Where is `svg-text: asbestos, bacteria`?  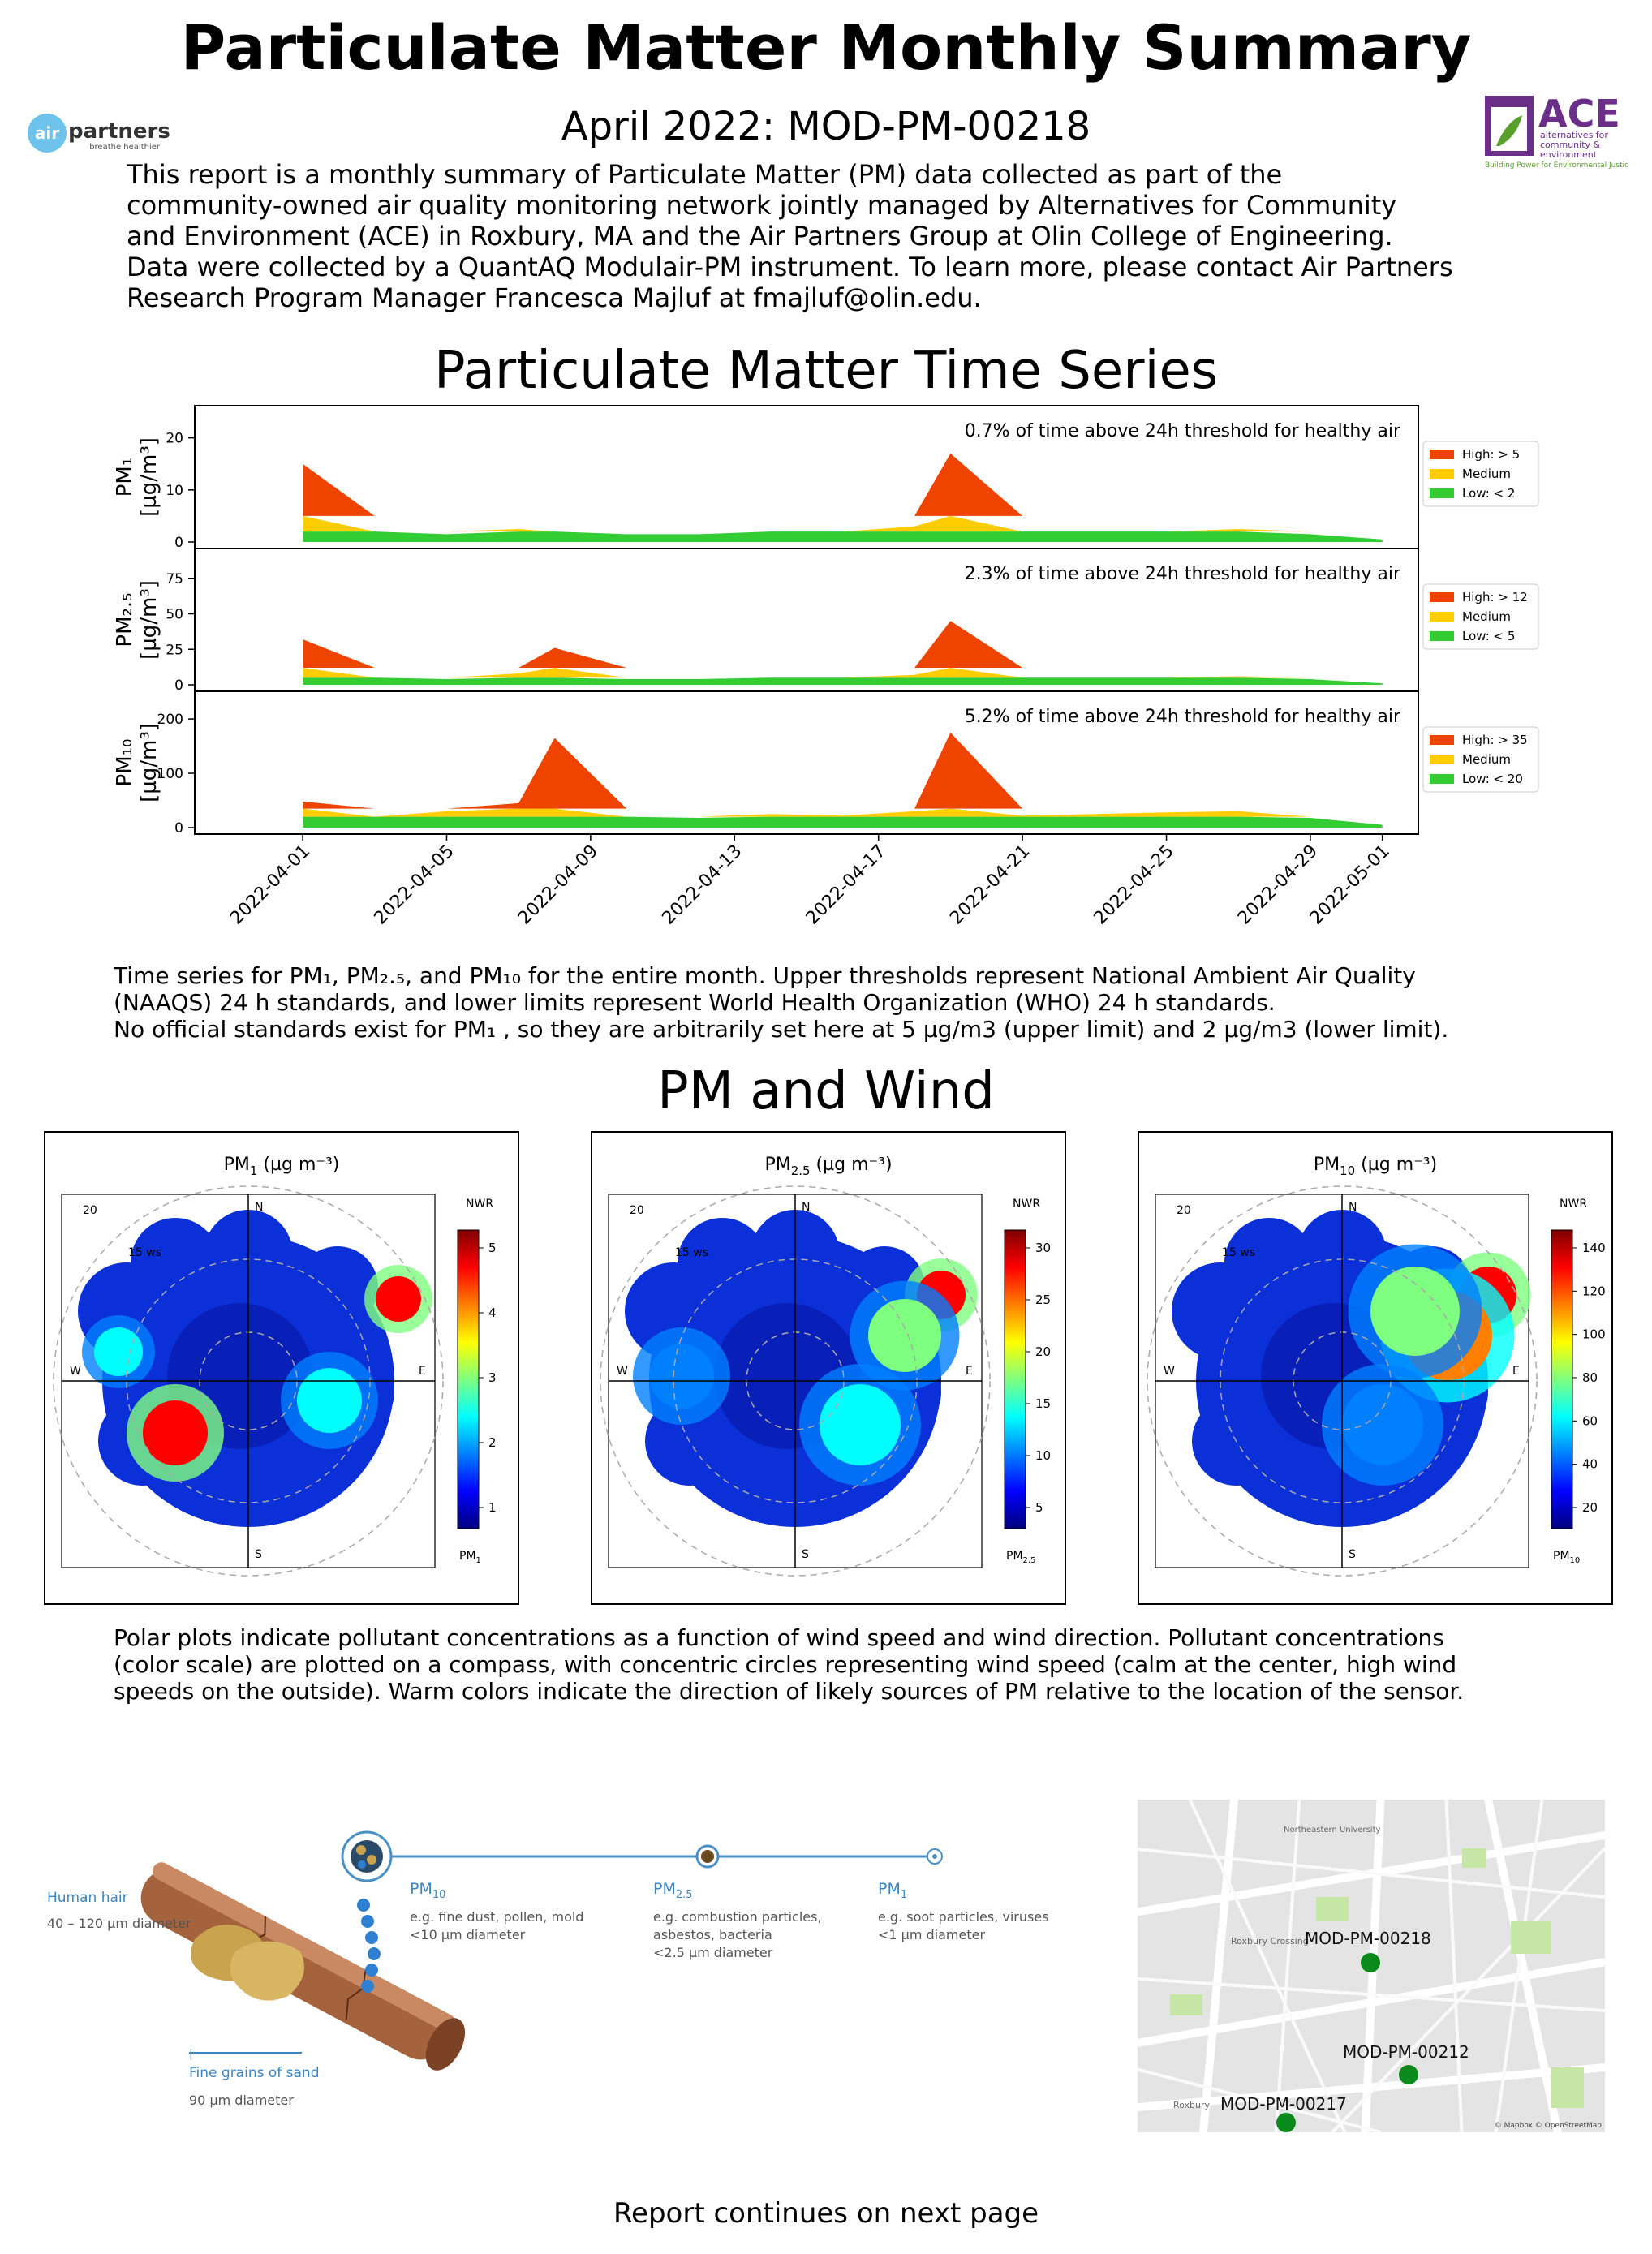
svg-text: asbestos, bacteria is located at coordinates (712, 1935).